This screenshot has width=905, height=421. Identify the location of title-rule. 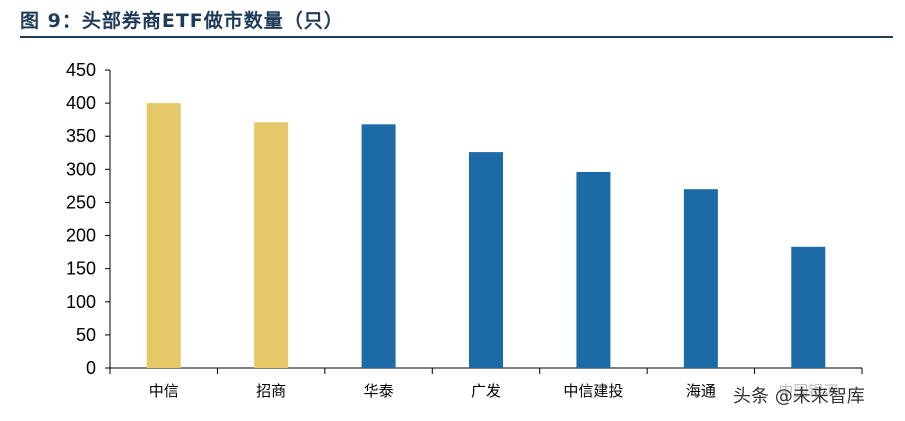
(456, 37).